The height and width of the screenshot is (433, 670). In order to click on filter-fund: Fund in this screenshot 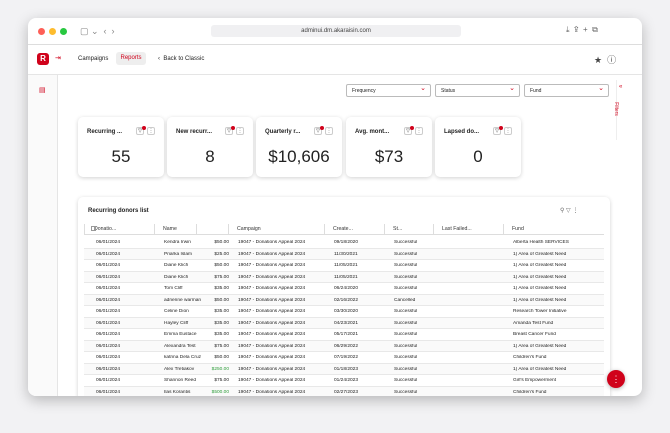, I will do `click(566, 90)`.